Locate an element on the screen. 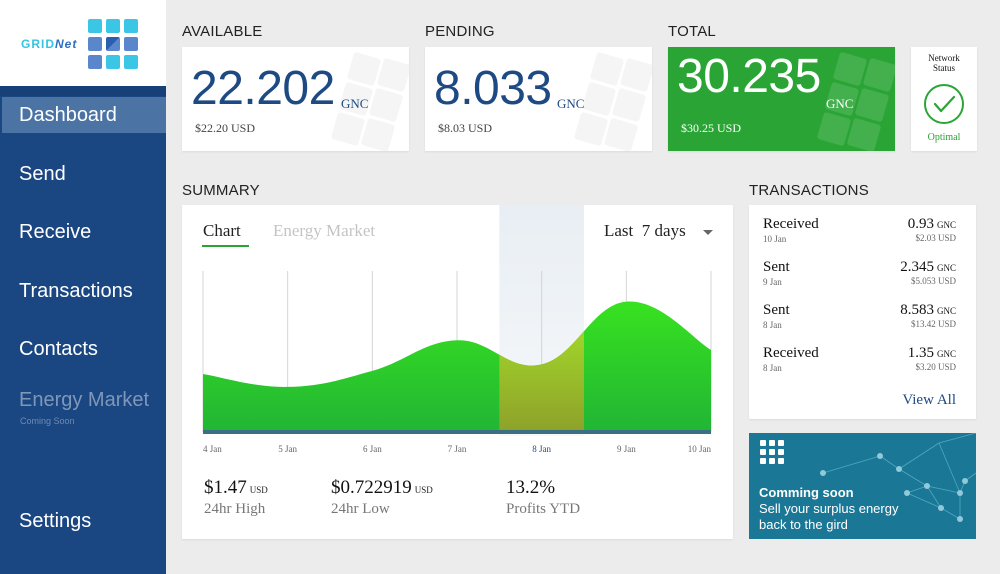  pending-card: 8.033 GNC $8.03 USD is located at coordinates (538, 99).